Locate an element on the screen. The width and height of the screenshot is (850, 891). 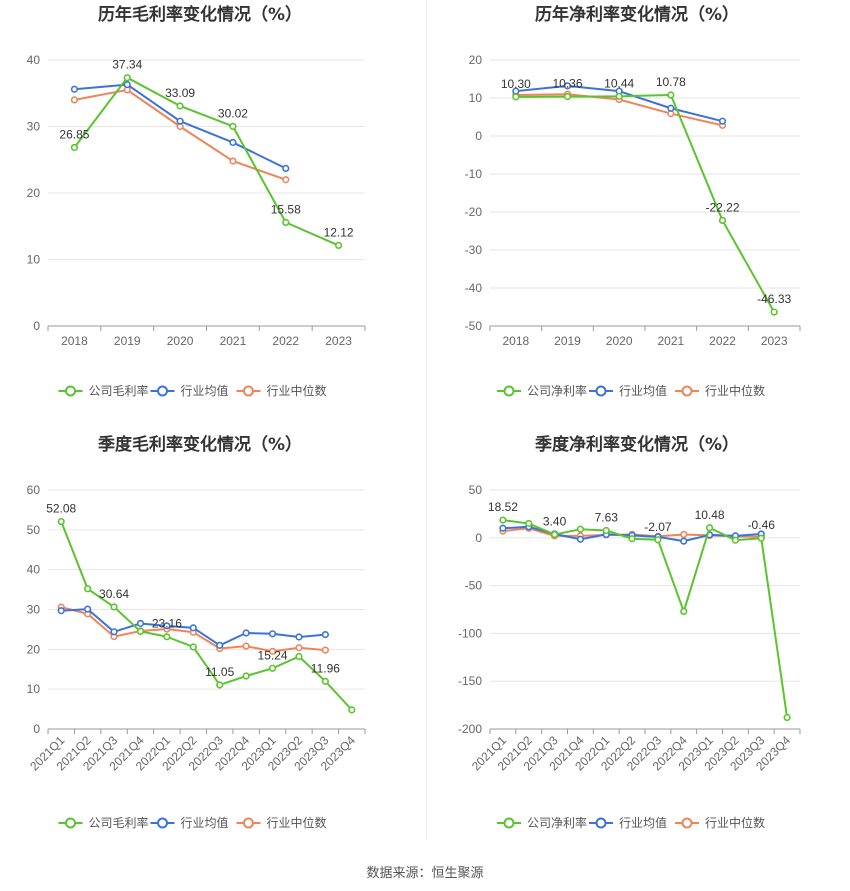
legend-label: 行业均值 is located at coordinates (643, 822).